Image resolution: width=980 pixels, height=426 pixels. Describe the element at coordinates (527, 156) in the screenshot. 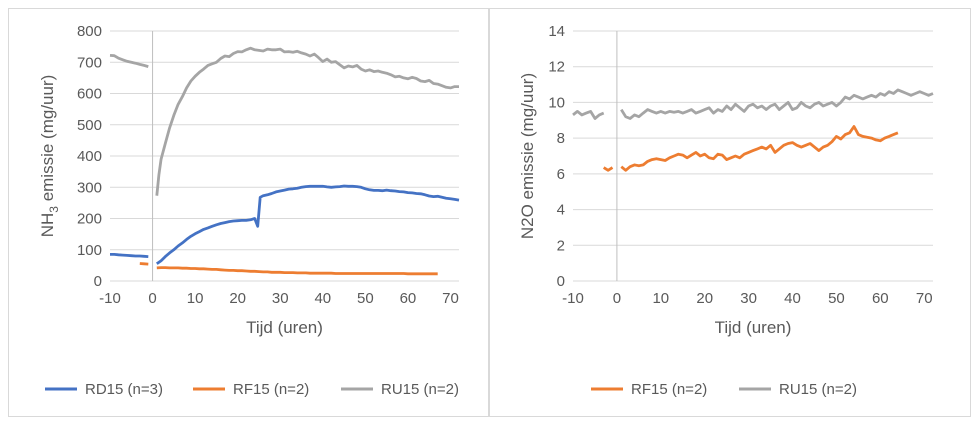

I see `y-axis-label: N2O emissie (mg/uur)` at that location.